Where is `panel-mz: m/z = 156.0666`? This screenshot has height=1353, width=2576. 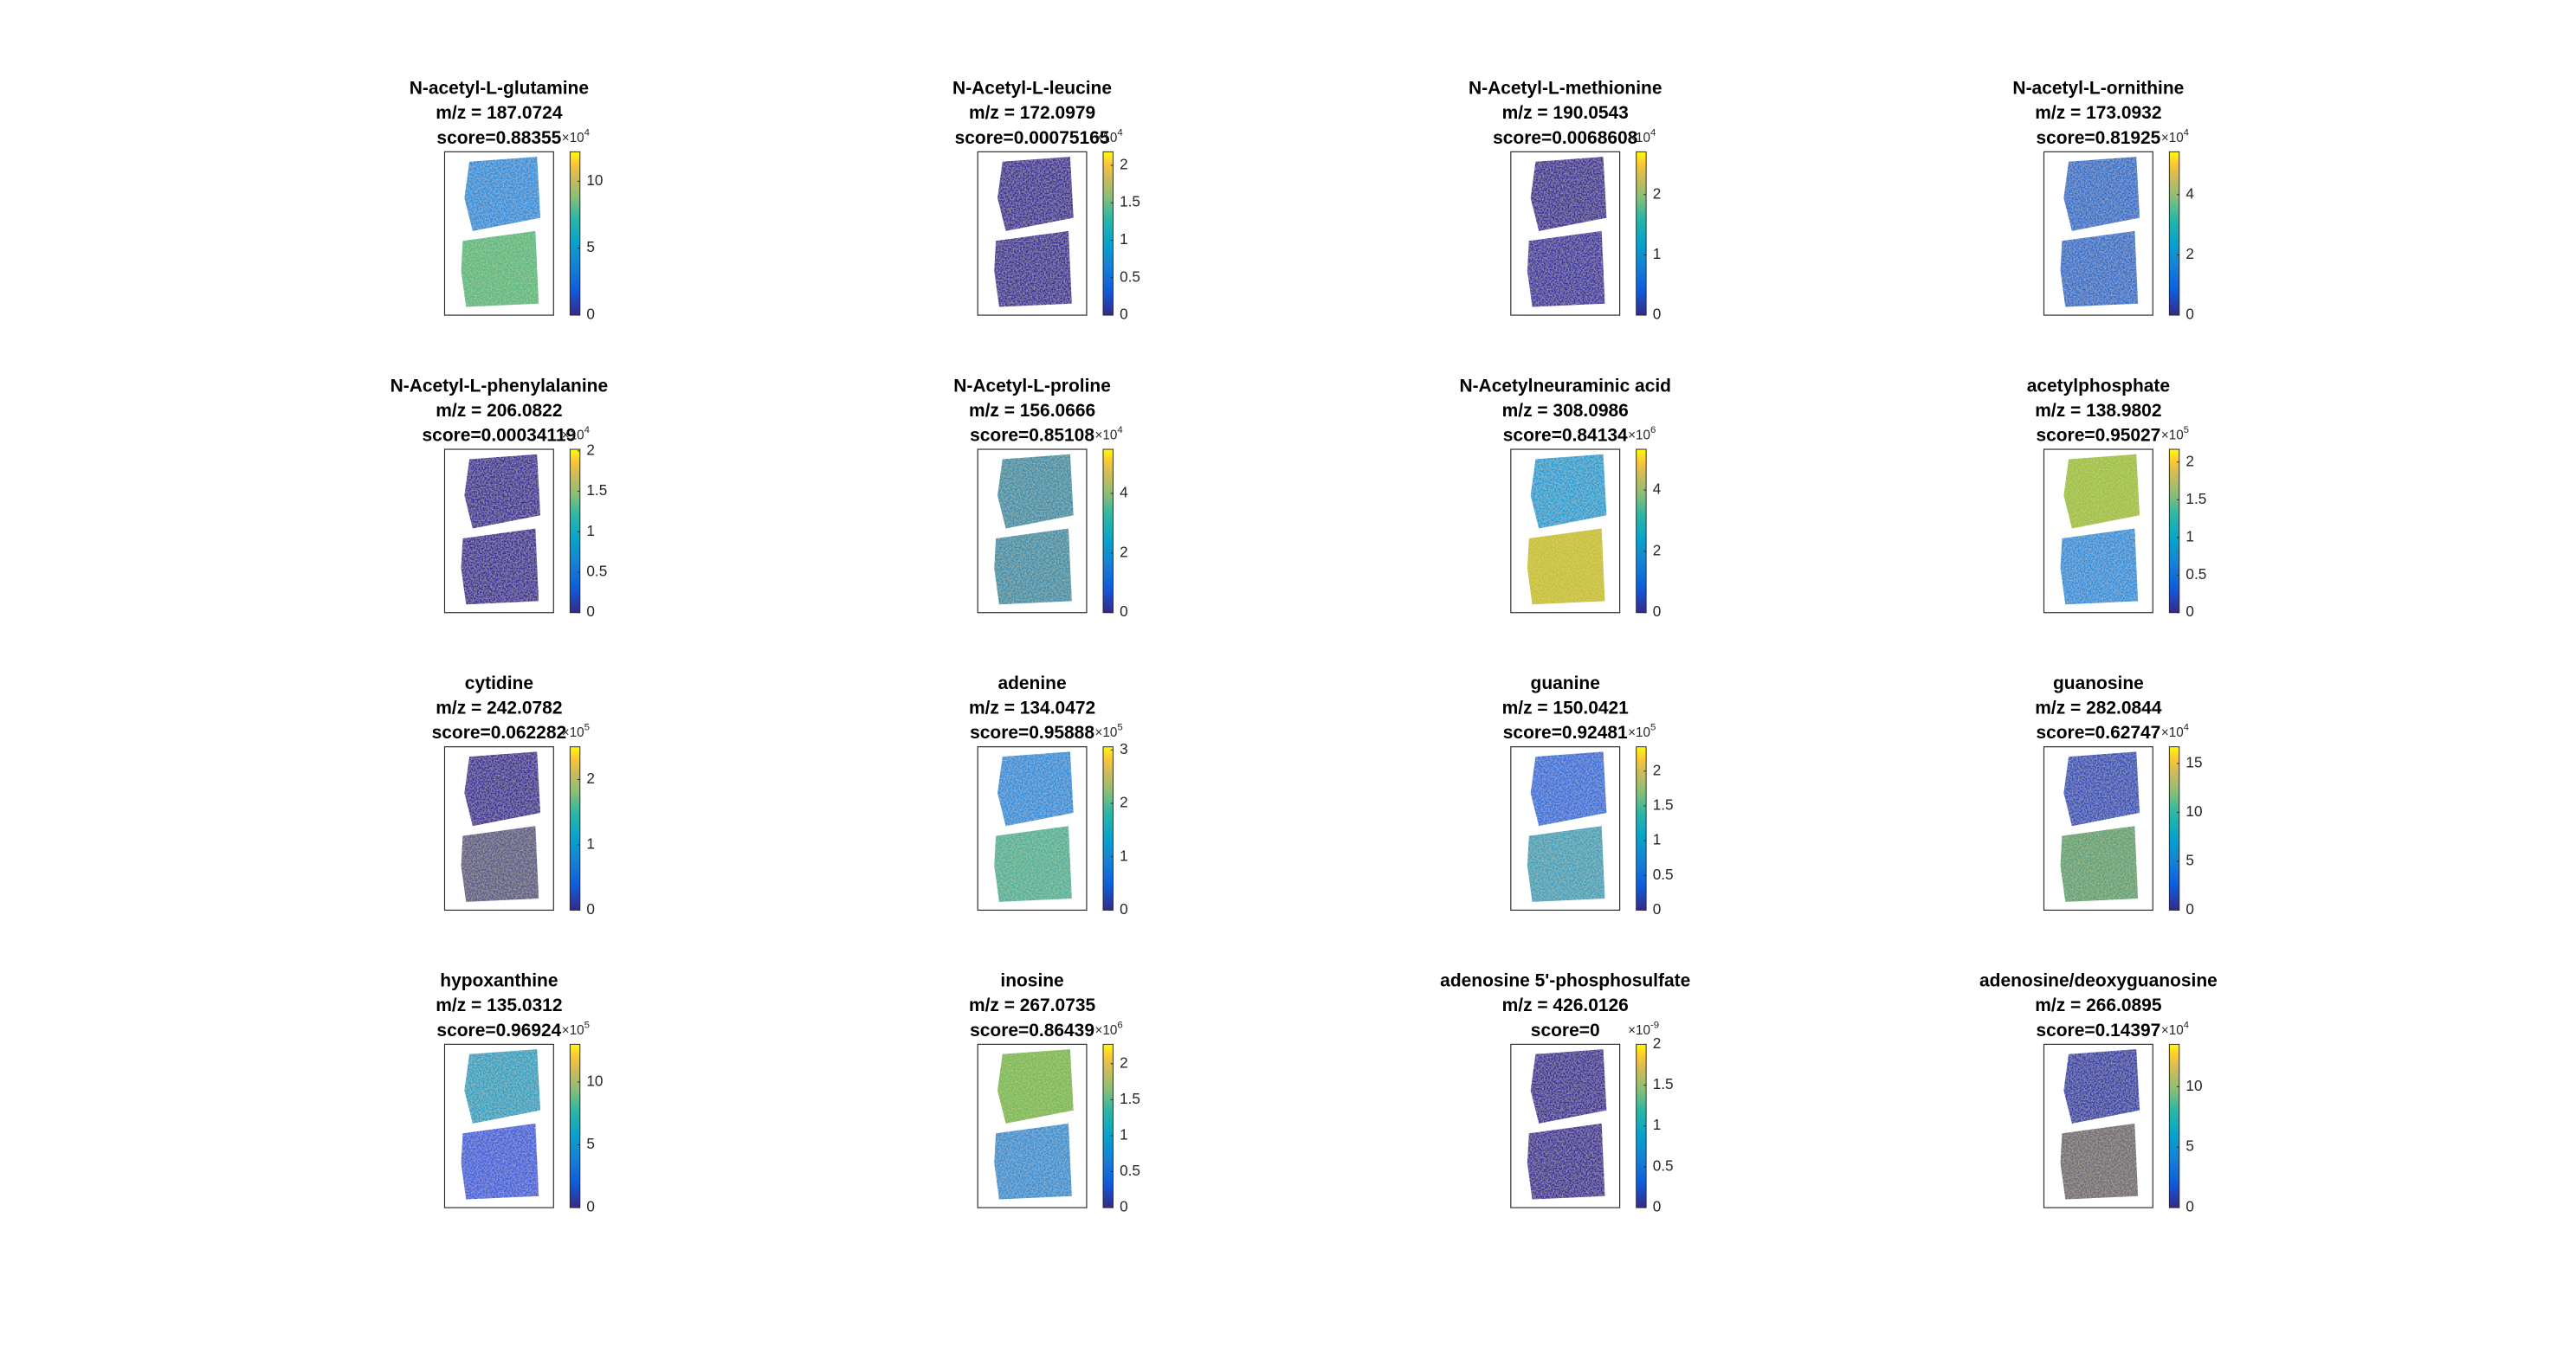 panel-mz: m/z = 156.0666 is located at coordinates (1032, 411).